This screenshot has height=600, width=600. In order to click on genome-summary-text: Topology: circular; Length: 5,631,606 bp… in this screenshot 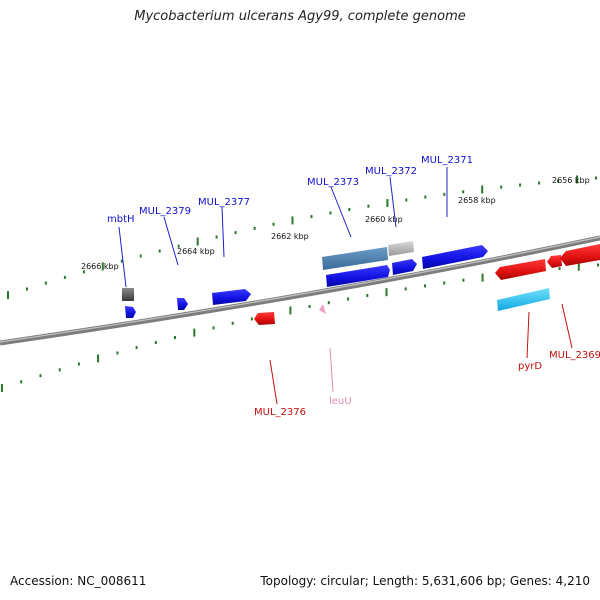, I will do `click(425, 581)`.